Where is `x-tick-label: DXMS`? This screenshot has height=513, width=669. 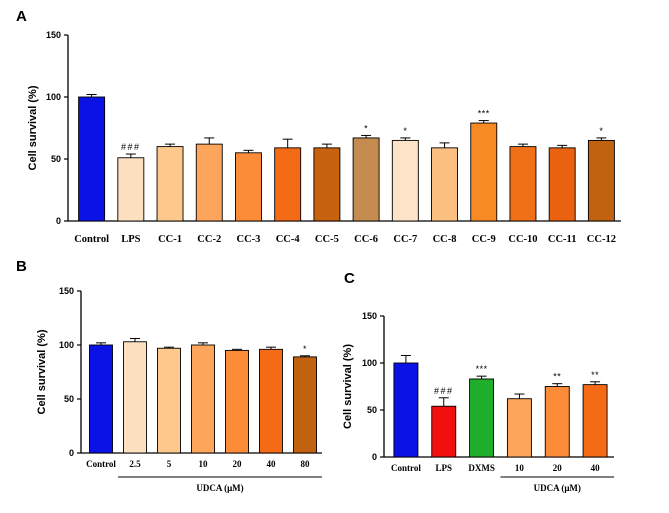
x-tick-label: DXMS is located at coordinates (481, 468).